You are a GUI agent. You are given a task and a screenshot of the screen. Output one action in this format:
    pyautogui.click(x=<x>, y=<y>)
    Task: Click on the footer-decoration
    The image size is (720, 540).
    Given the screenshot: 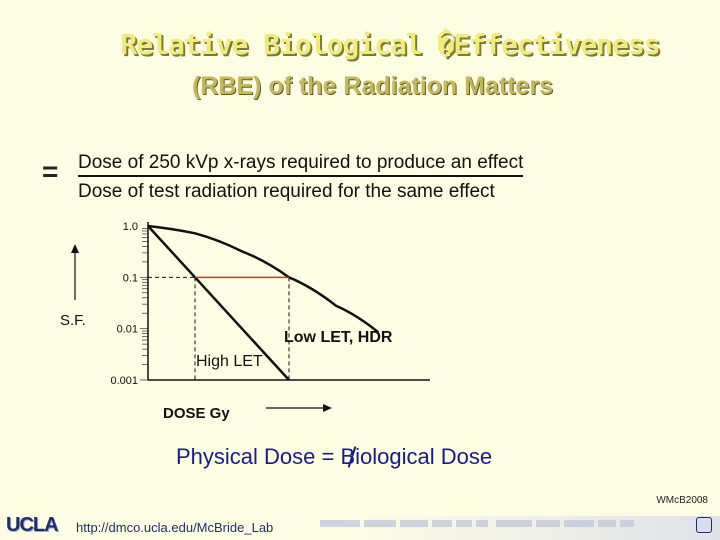 What is the action you would take?
    pyautogui.click(x=508, y=527)
    